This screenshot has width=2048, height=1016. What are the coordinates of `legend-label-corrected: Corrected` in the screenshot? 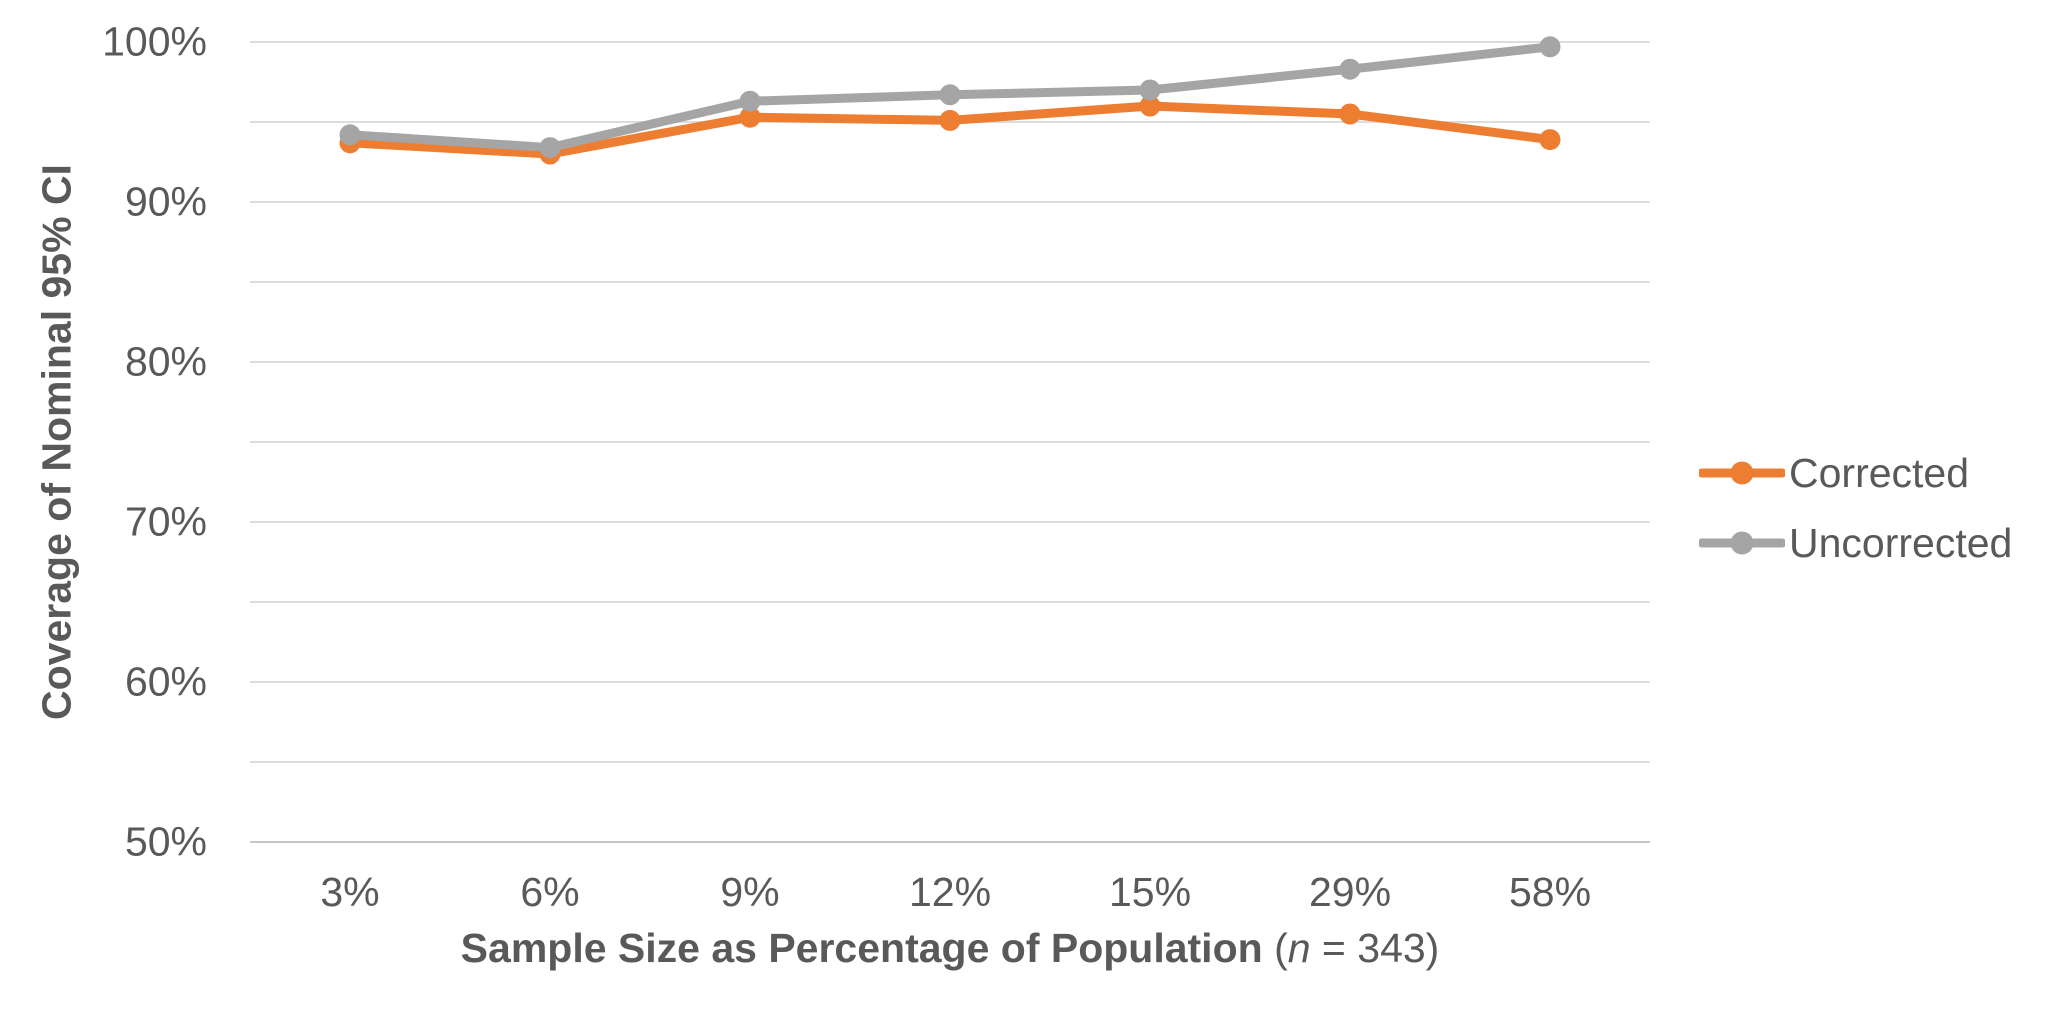 It's located at (1879, 472).